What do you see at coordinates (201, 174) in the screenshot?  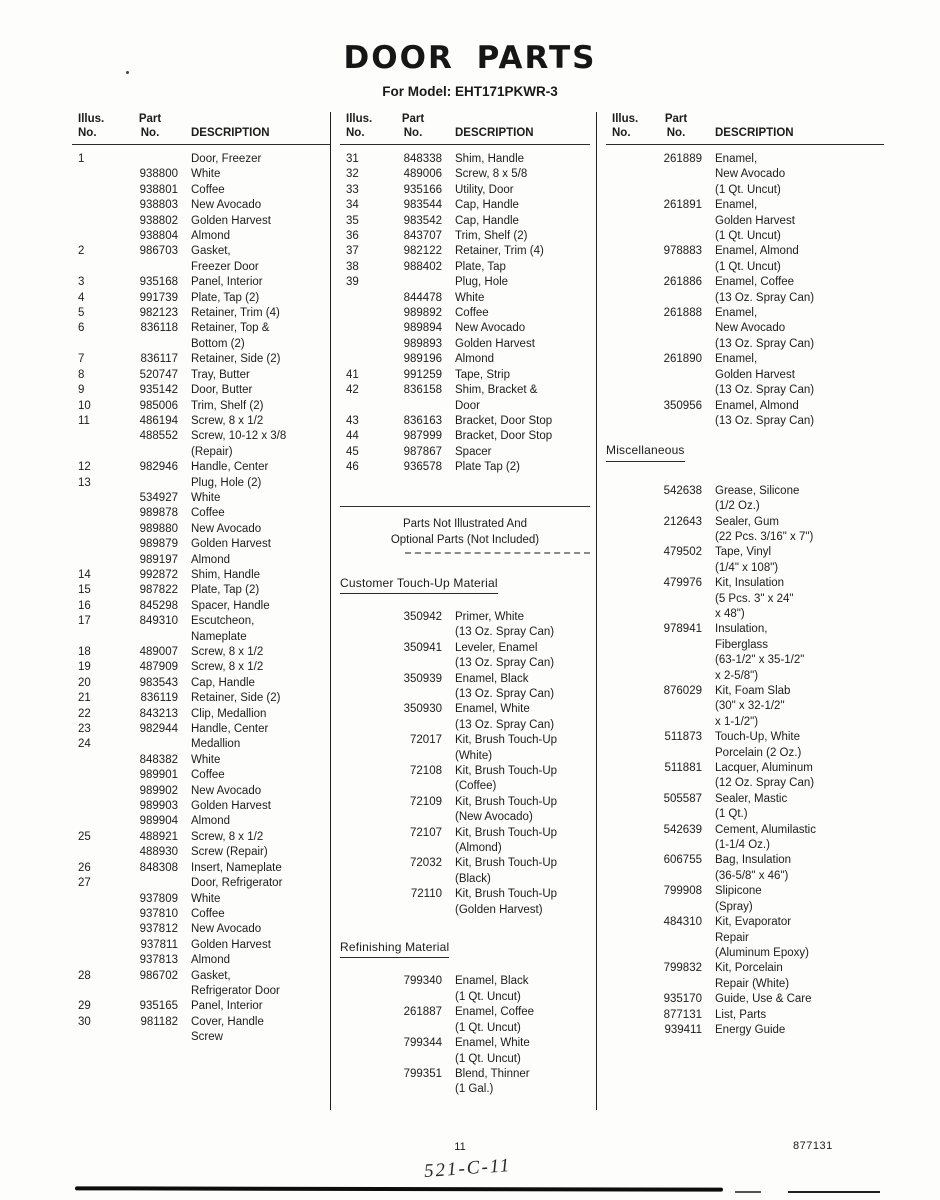 I see `part-row: 938800 White` at bounding box center [201, 174].